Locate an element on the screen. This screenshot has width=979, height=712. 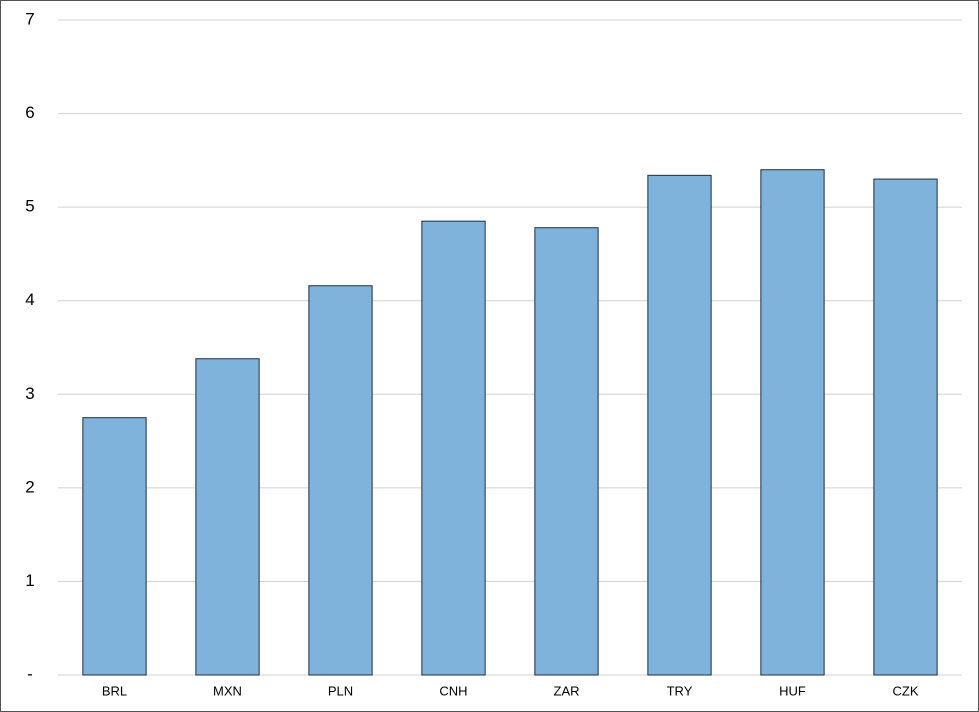
y-tick-label: 5 is located at coordinates (29, 206).